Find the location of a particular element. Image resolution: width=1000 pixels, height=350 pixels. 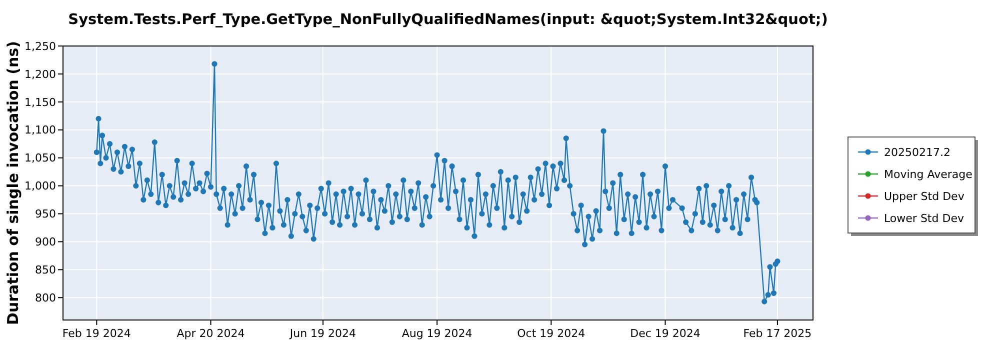

x-tick-label: Aug 19 2024 is located at coordinates (437, 333).